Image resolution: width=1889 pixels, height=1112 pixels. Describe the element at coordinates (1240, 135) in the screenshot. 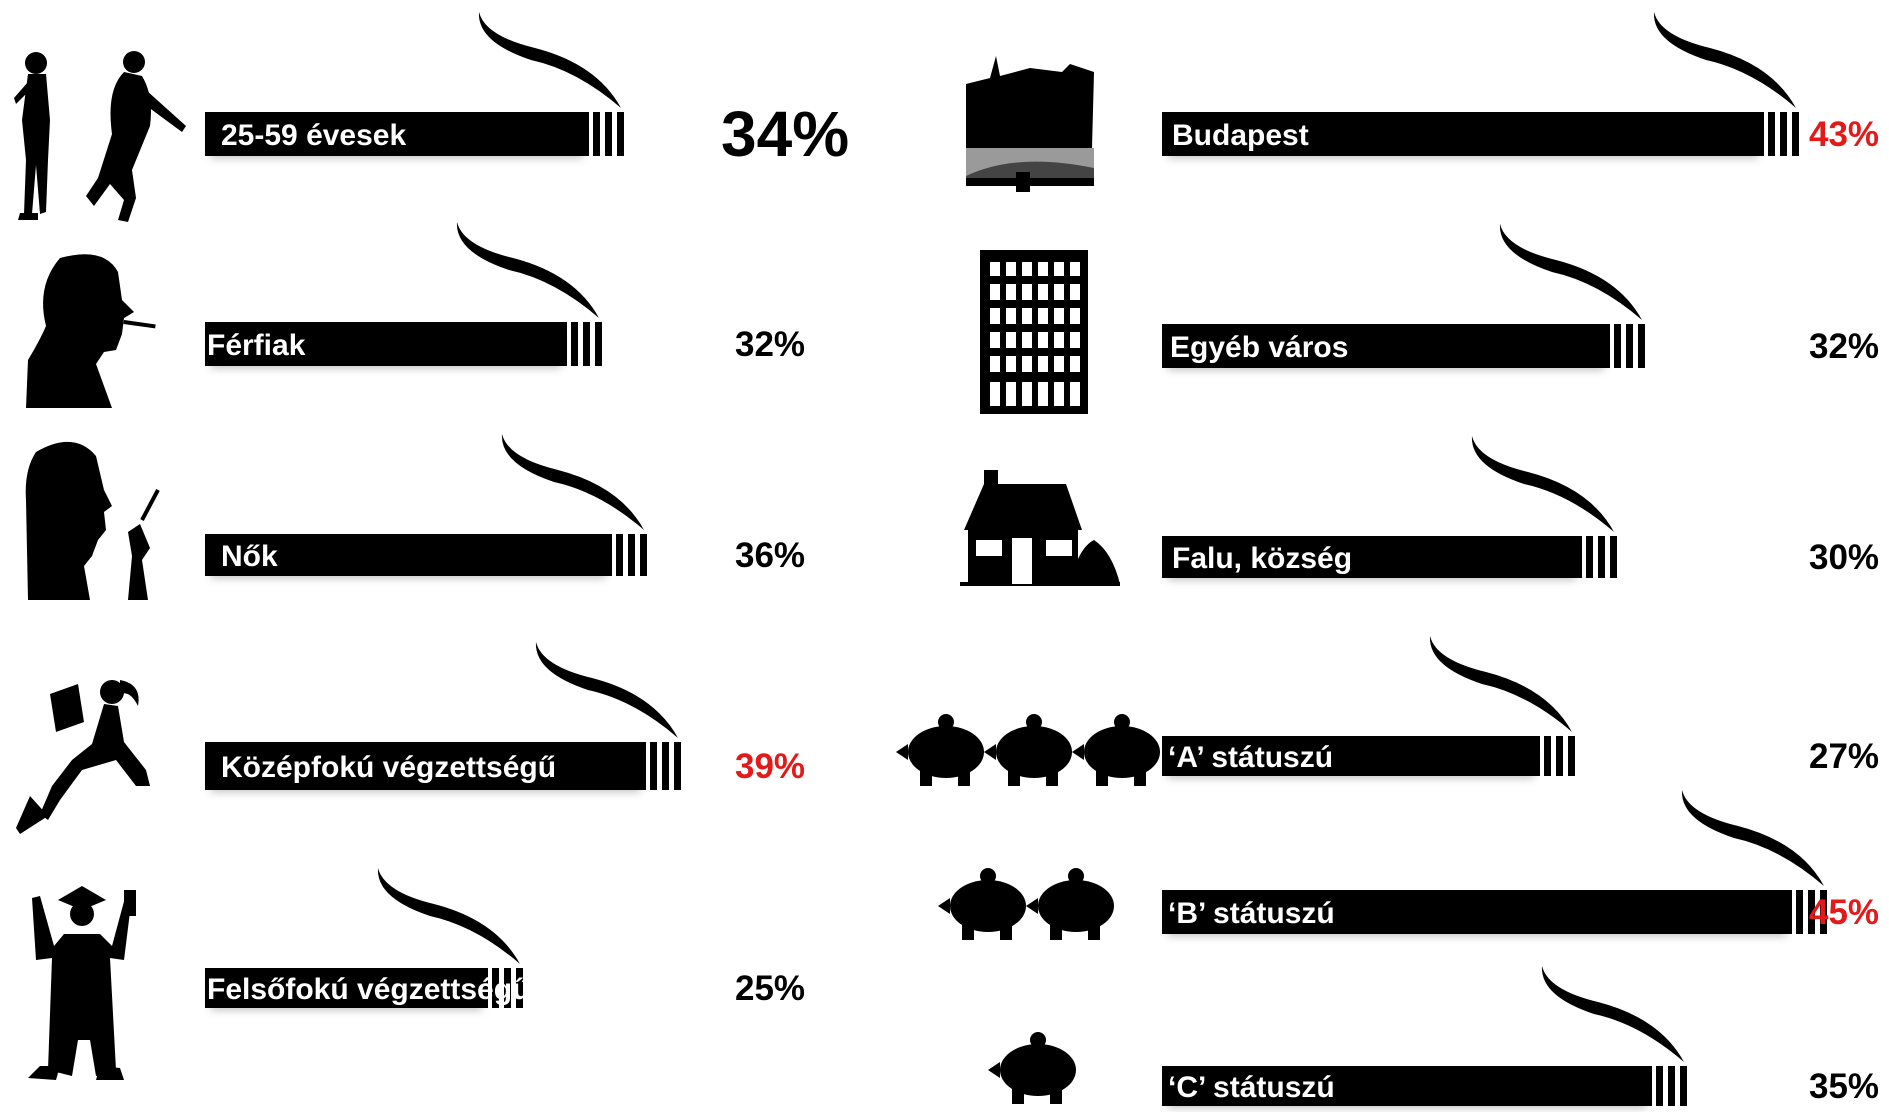

I see `bar-category-label: Budapest` at that location.